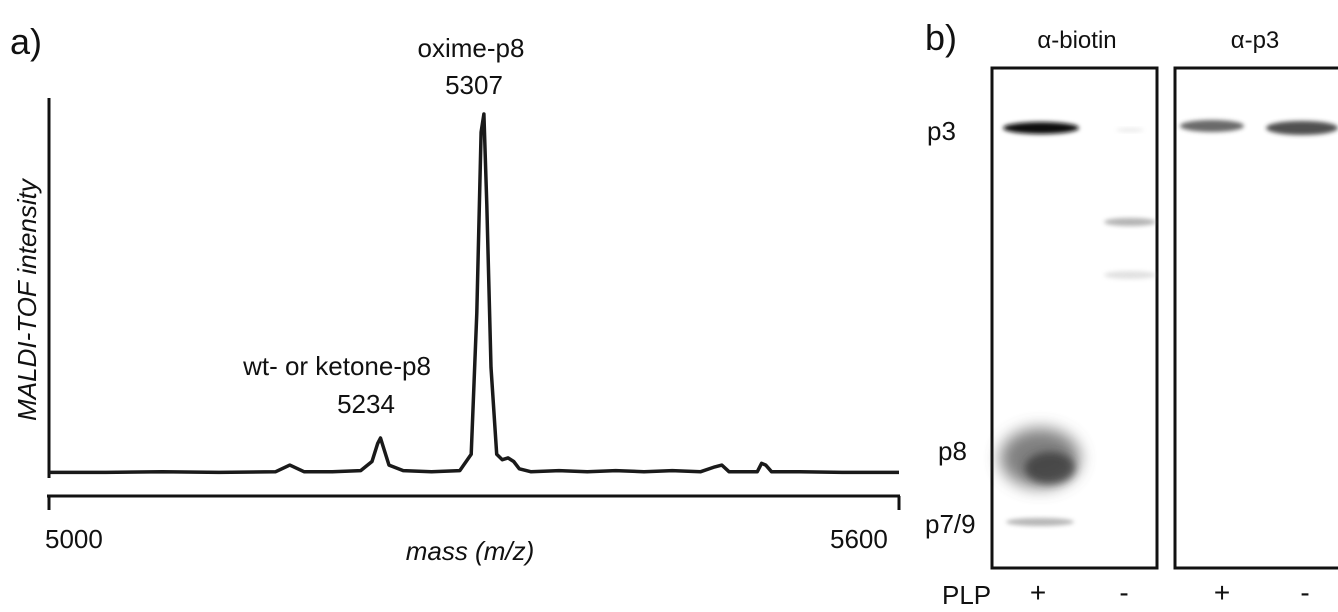  Describe the element at coordinates (1050, 468) in the screenshot. I see `smear-p8-lane1-core` at that location.